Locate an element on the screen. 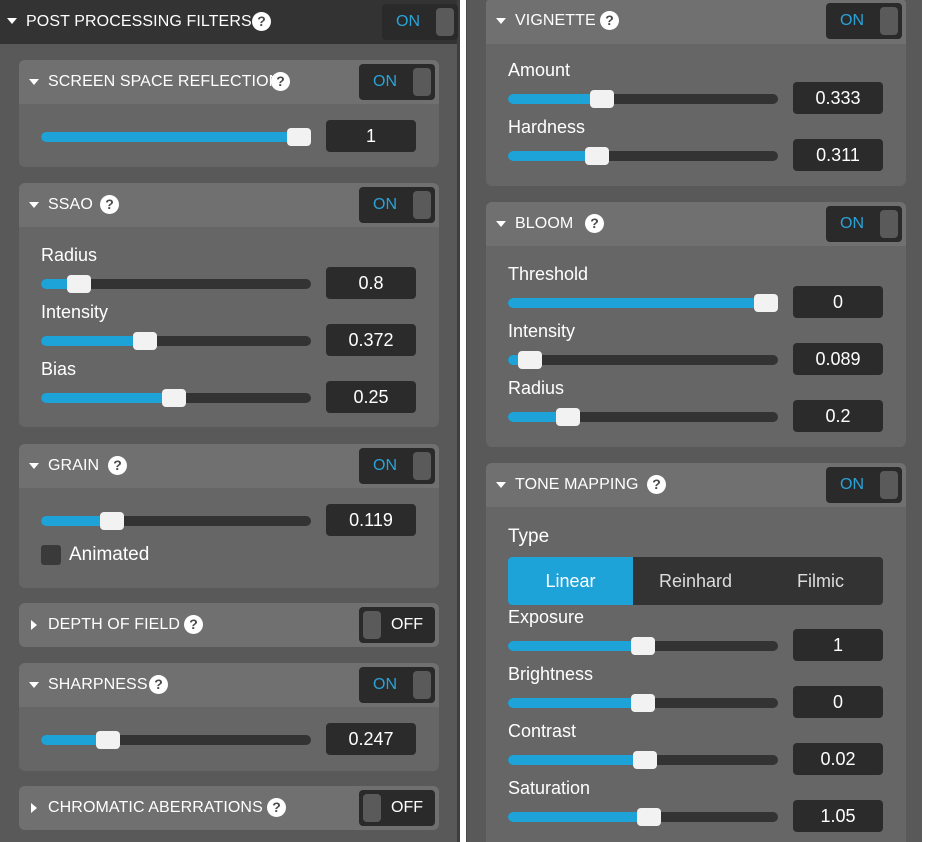  tone-type-linear: Linear is located at coordinates (570, 581).